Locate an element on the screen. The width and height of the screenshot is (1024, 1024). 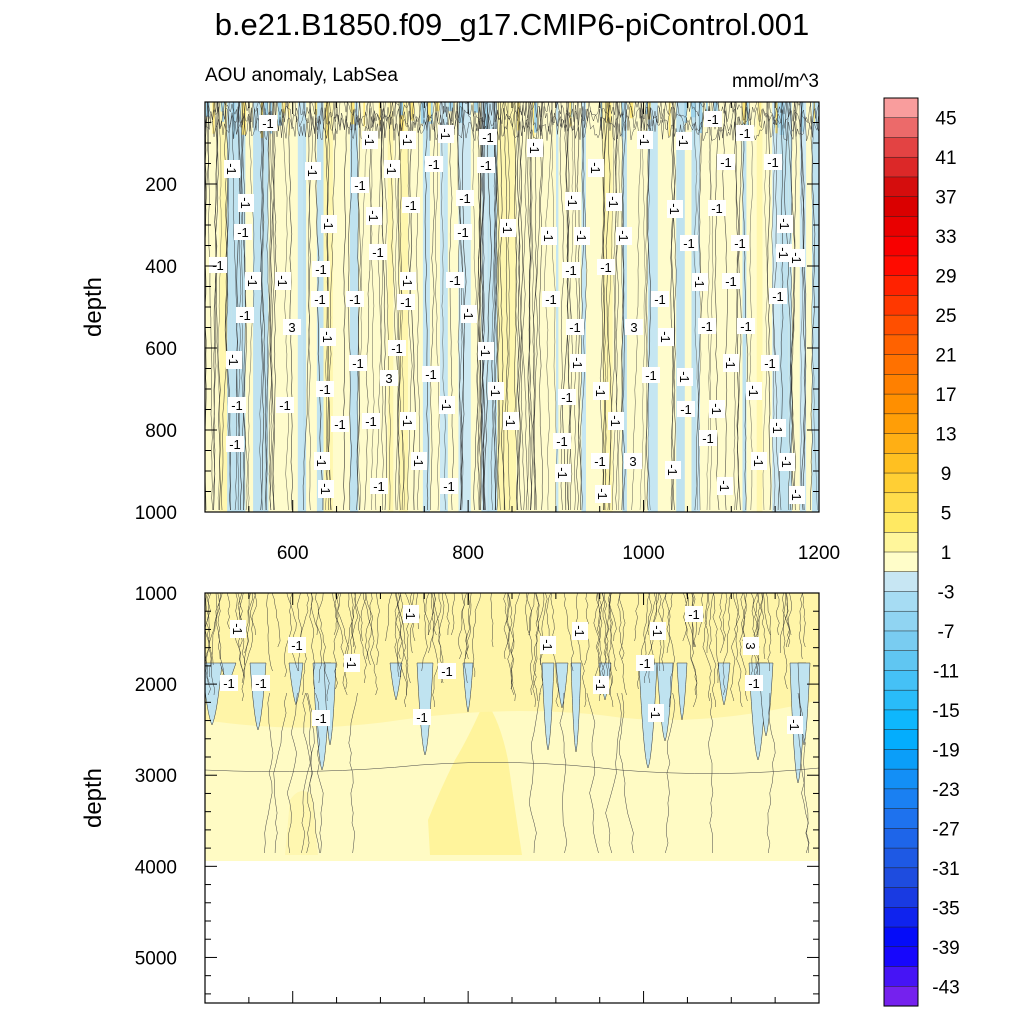
colorbar-tick-label: -27 is located at coordinates (945, 829).